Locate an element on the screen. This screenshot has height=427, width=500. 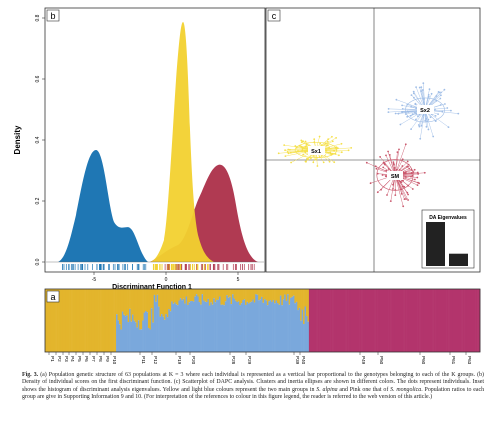
caption-text-mid: and Pink one that of is located at coordinates (364, 389).